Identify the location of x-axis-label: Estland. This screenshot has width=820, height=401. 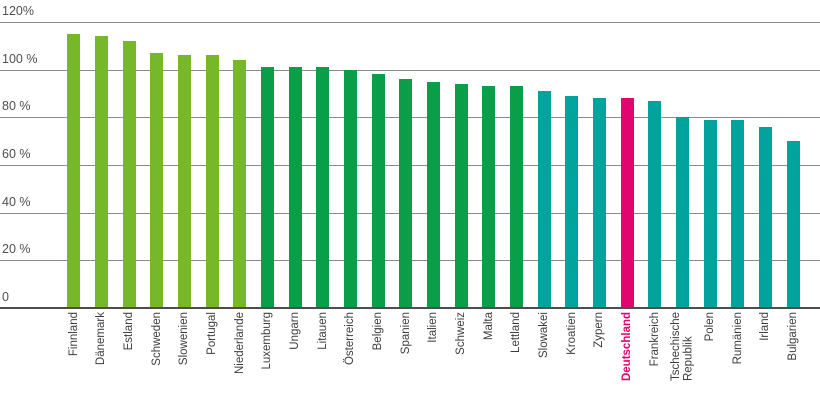
(128, 331).